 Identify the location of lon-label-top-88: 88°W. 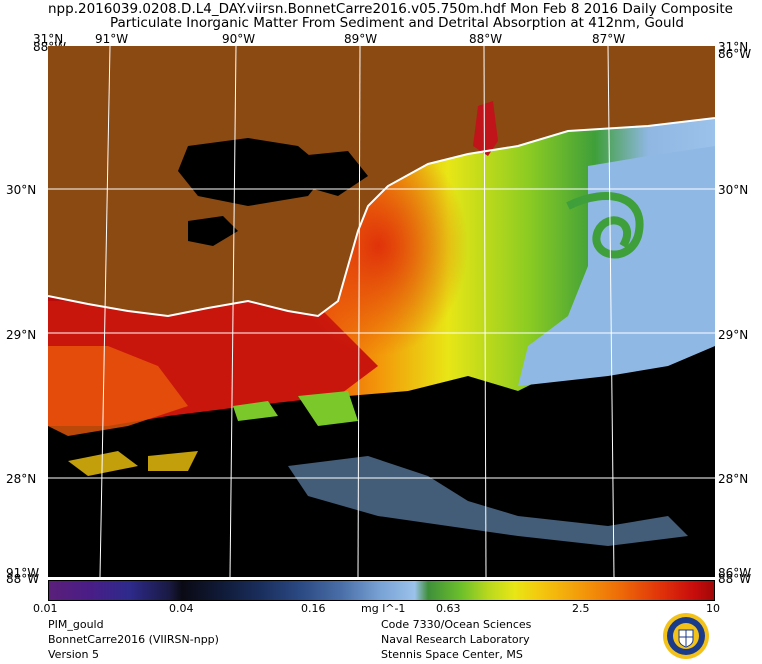
(486, 39).